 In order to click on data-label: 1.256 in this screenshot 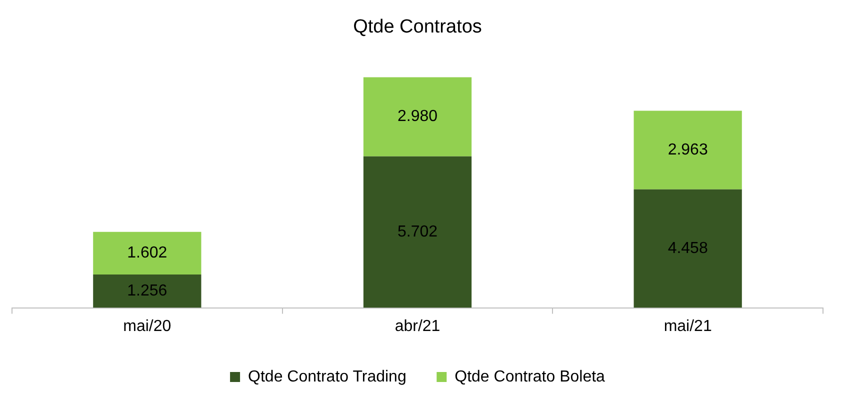, I will do `click(147, 291)`.